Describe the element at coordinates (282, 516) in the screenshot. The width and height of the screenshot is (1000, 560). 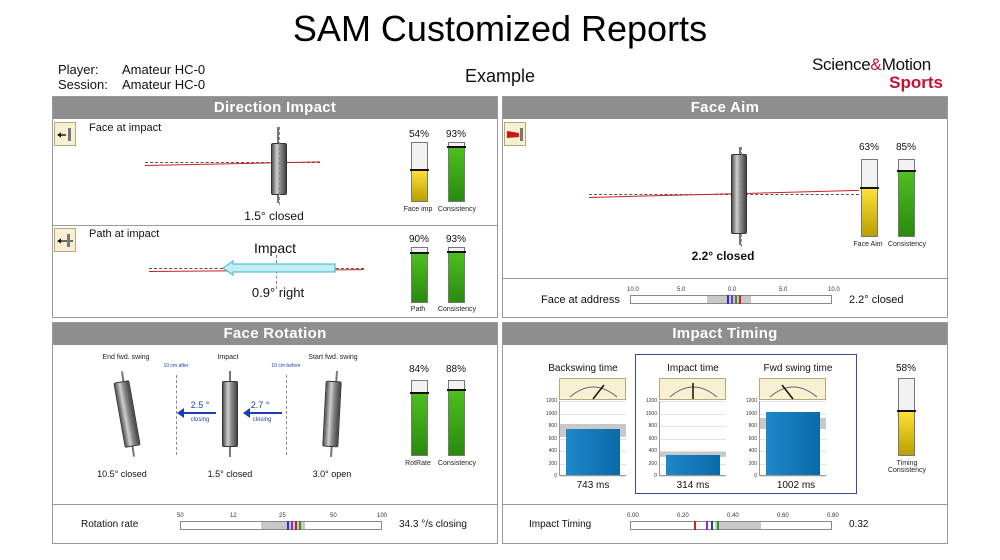
I see `rate-scale-tick-3: 25` at that location.